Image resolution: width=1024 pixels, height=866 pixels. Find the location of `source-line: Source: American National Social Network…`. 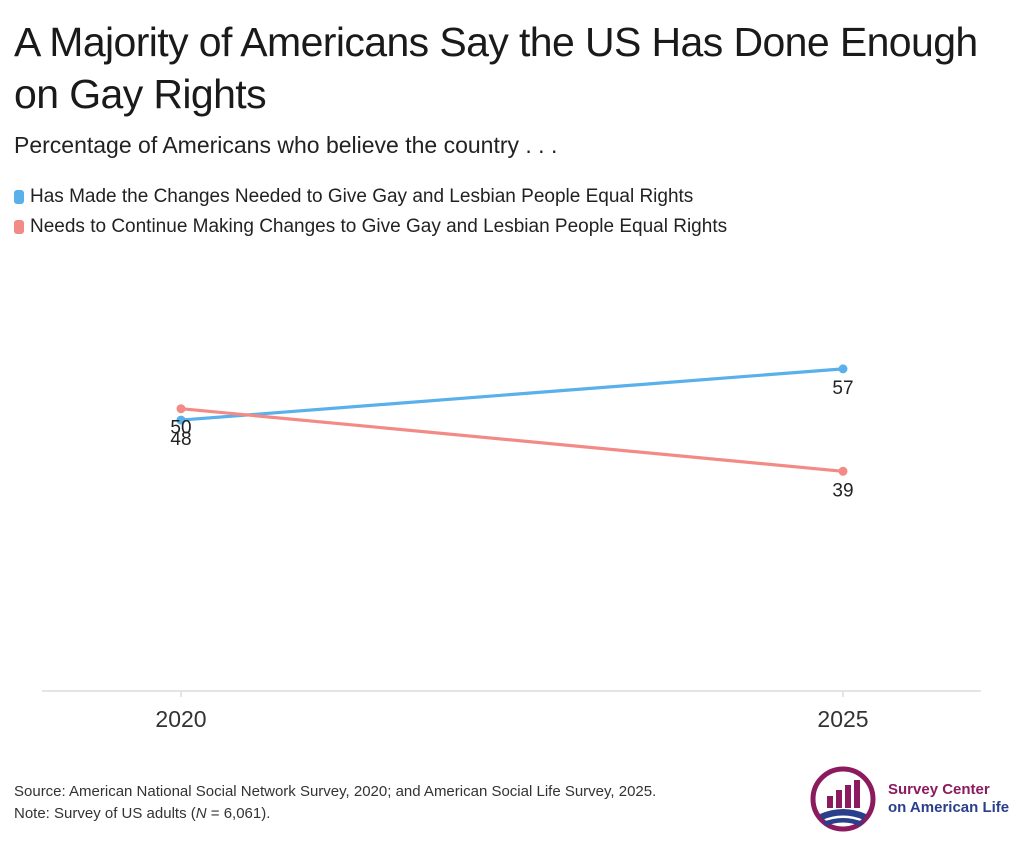

source-line: Source: American National Social Network… is located at coordinates (335, 791).